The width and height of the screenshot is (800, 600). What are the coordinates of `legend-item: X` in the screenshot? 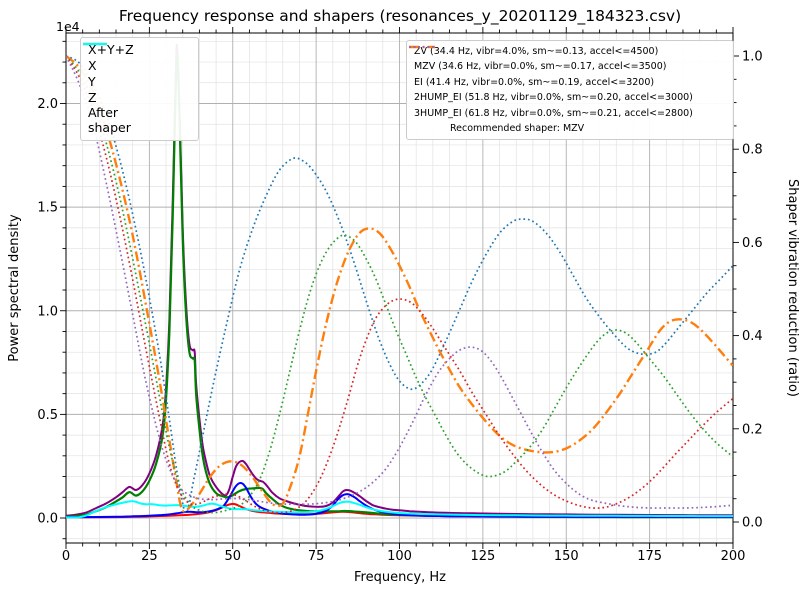 It's located at (137, 58).